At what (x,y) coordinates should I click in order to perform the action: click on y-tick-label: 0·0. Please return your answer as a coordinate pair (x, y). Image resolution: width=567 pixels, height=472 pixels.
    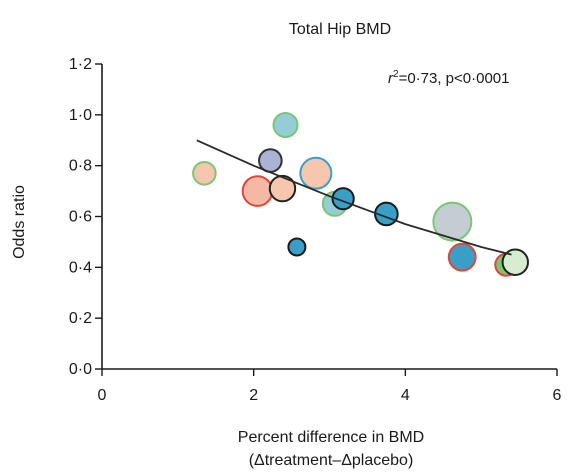
    Looking at the image, I should click on (80, 369).